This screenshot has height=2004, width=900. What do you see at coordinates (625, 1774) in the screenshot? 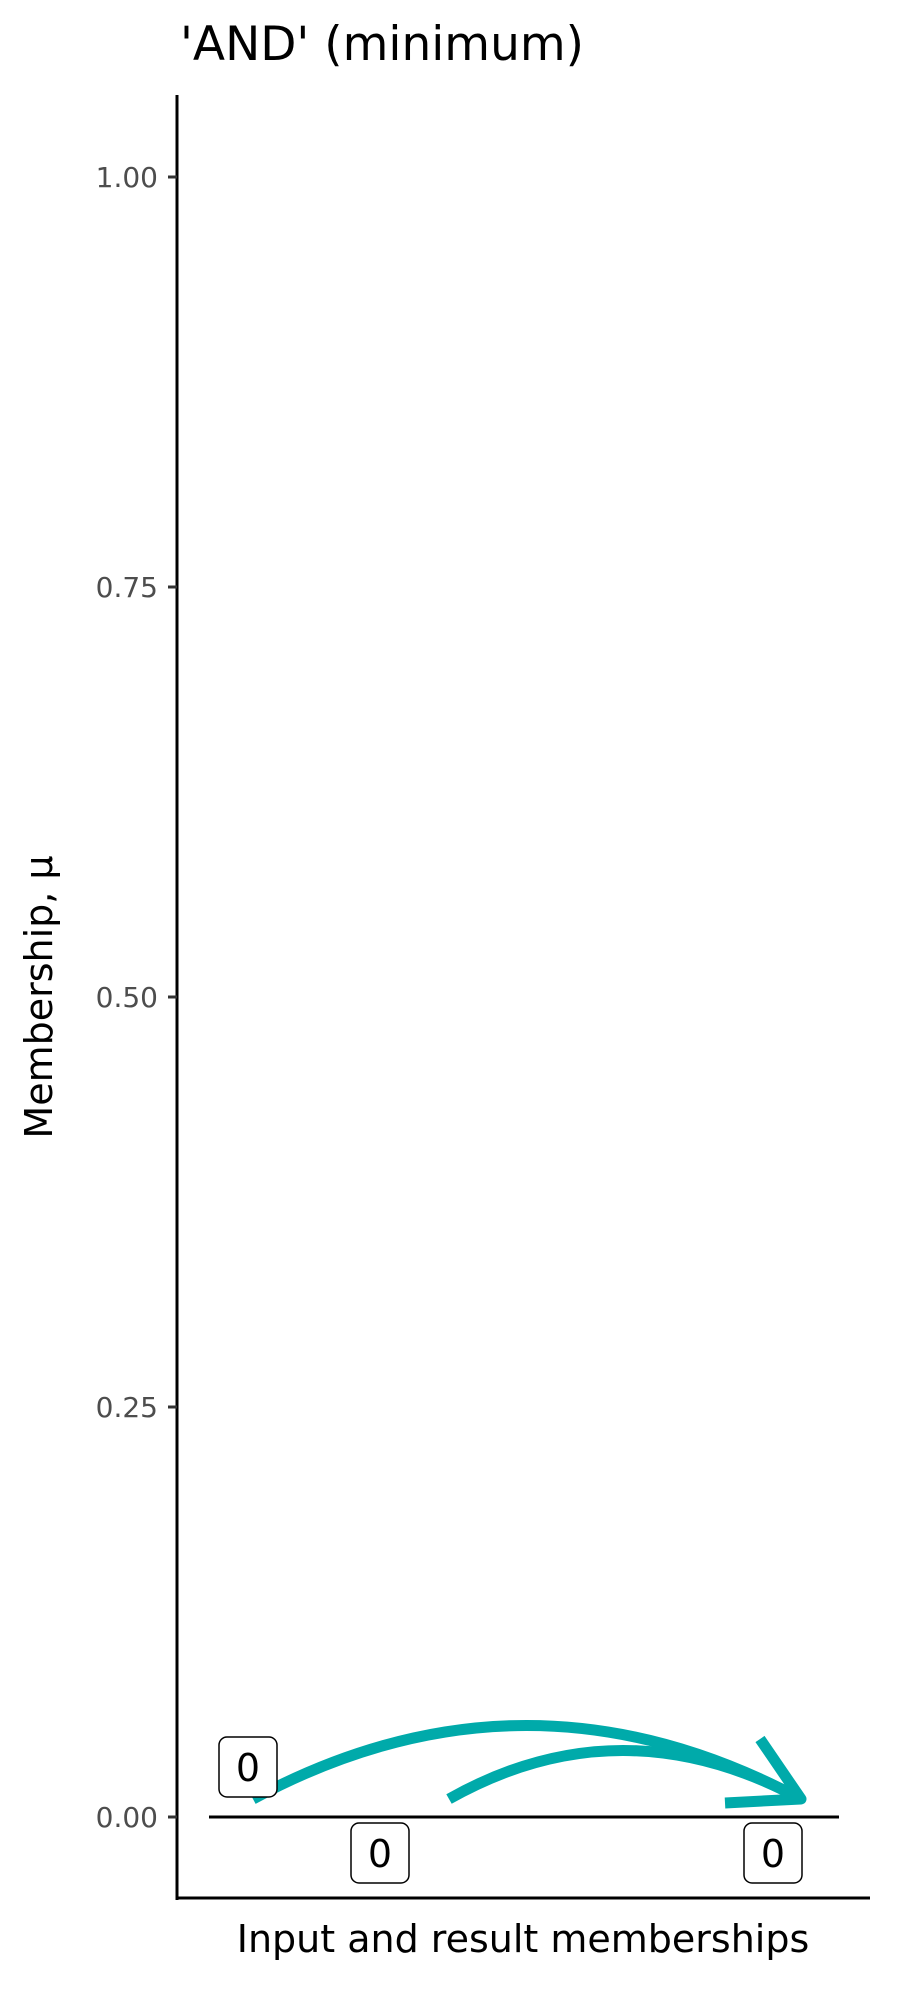
I see `arrow-input-2-to-result` at bounding box center [625, 1774].